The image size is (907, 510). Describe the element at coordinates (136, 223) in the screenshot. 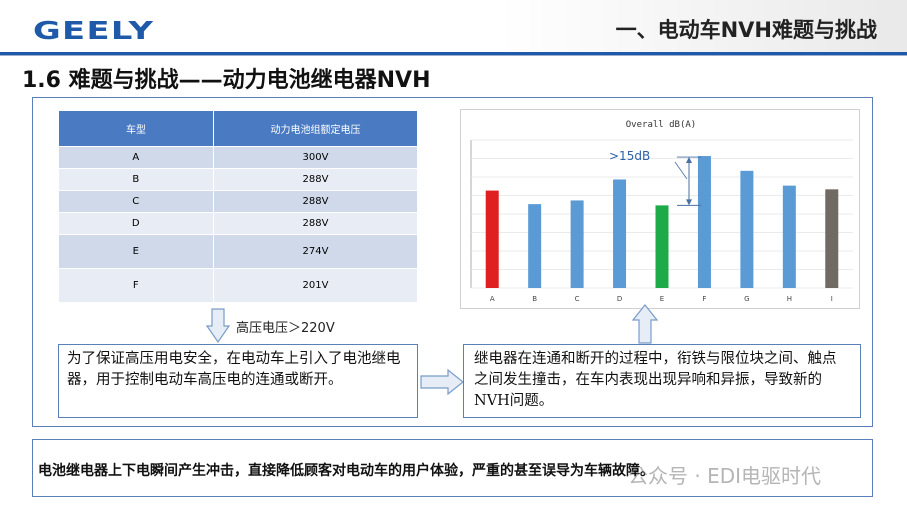

I see `table-cell-model: D` at that location.